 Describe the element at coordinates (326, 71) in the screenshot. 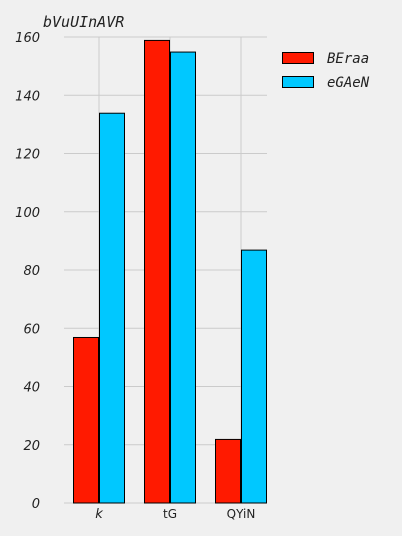

I see `legend: BEraa eGAeN` at that location.